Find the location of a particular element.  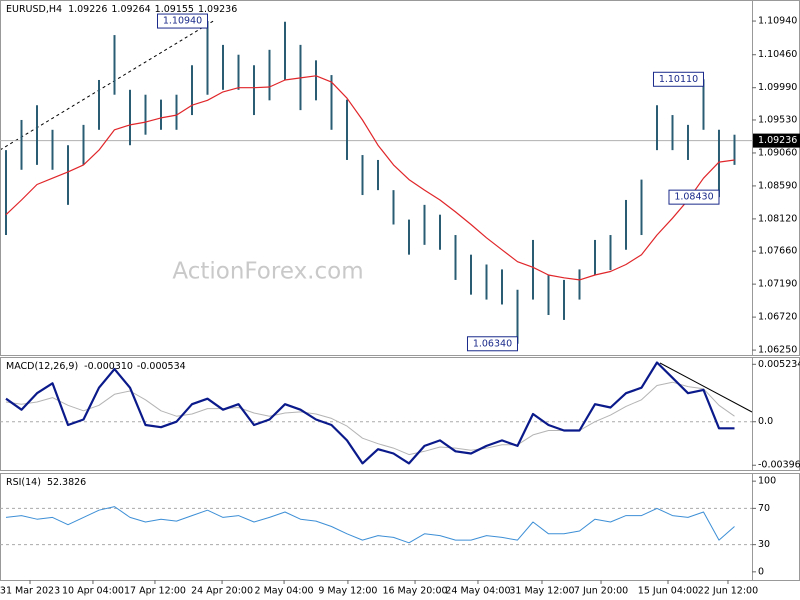

x-tick-label: 31 Mar 2023 is located at coordinates (30, 591).